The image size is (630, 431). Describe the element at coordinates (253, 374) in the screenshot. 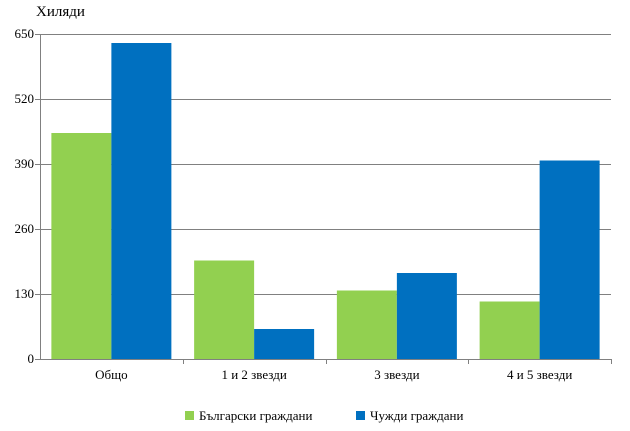

I see `category-label: 1 и 2 звезди` at that location.